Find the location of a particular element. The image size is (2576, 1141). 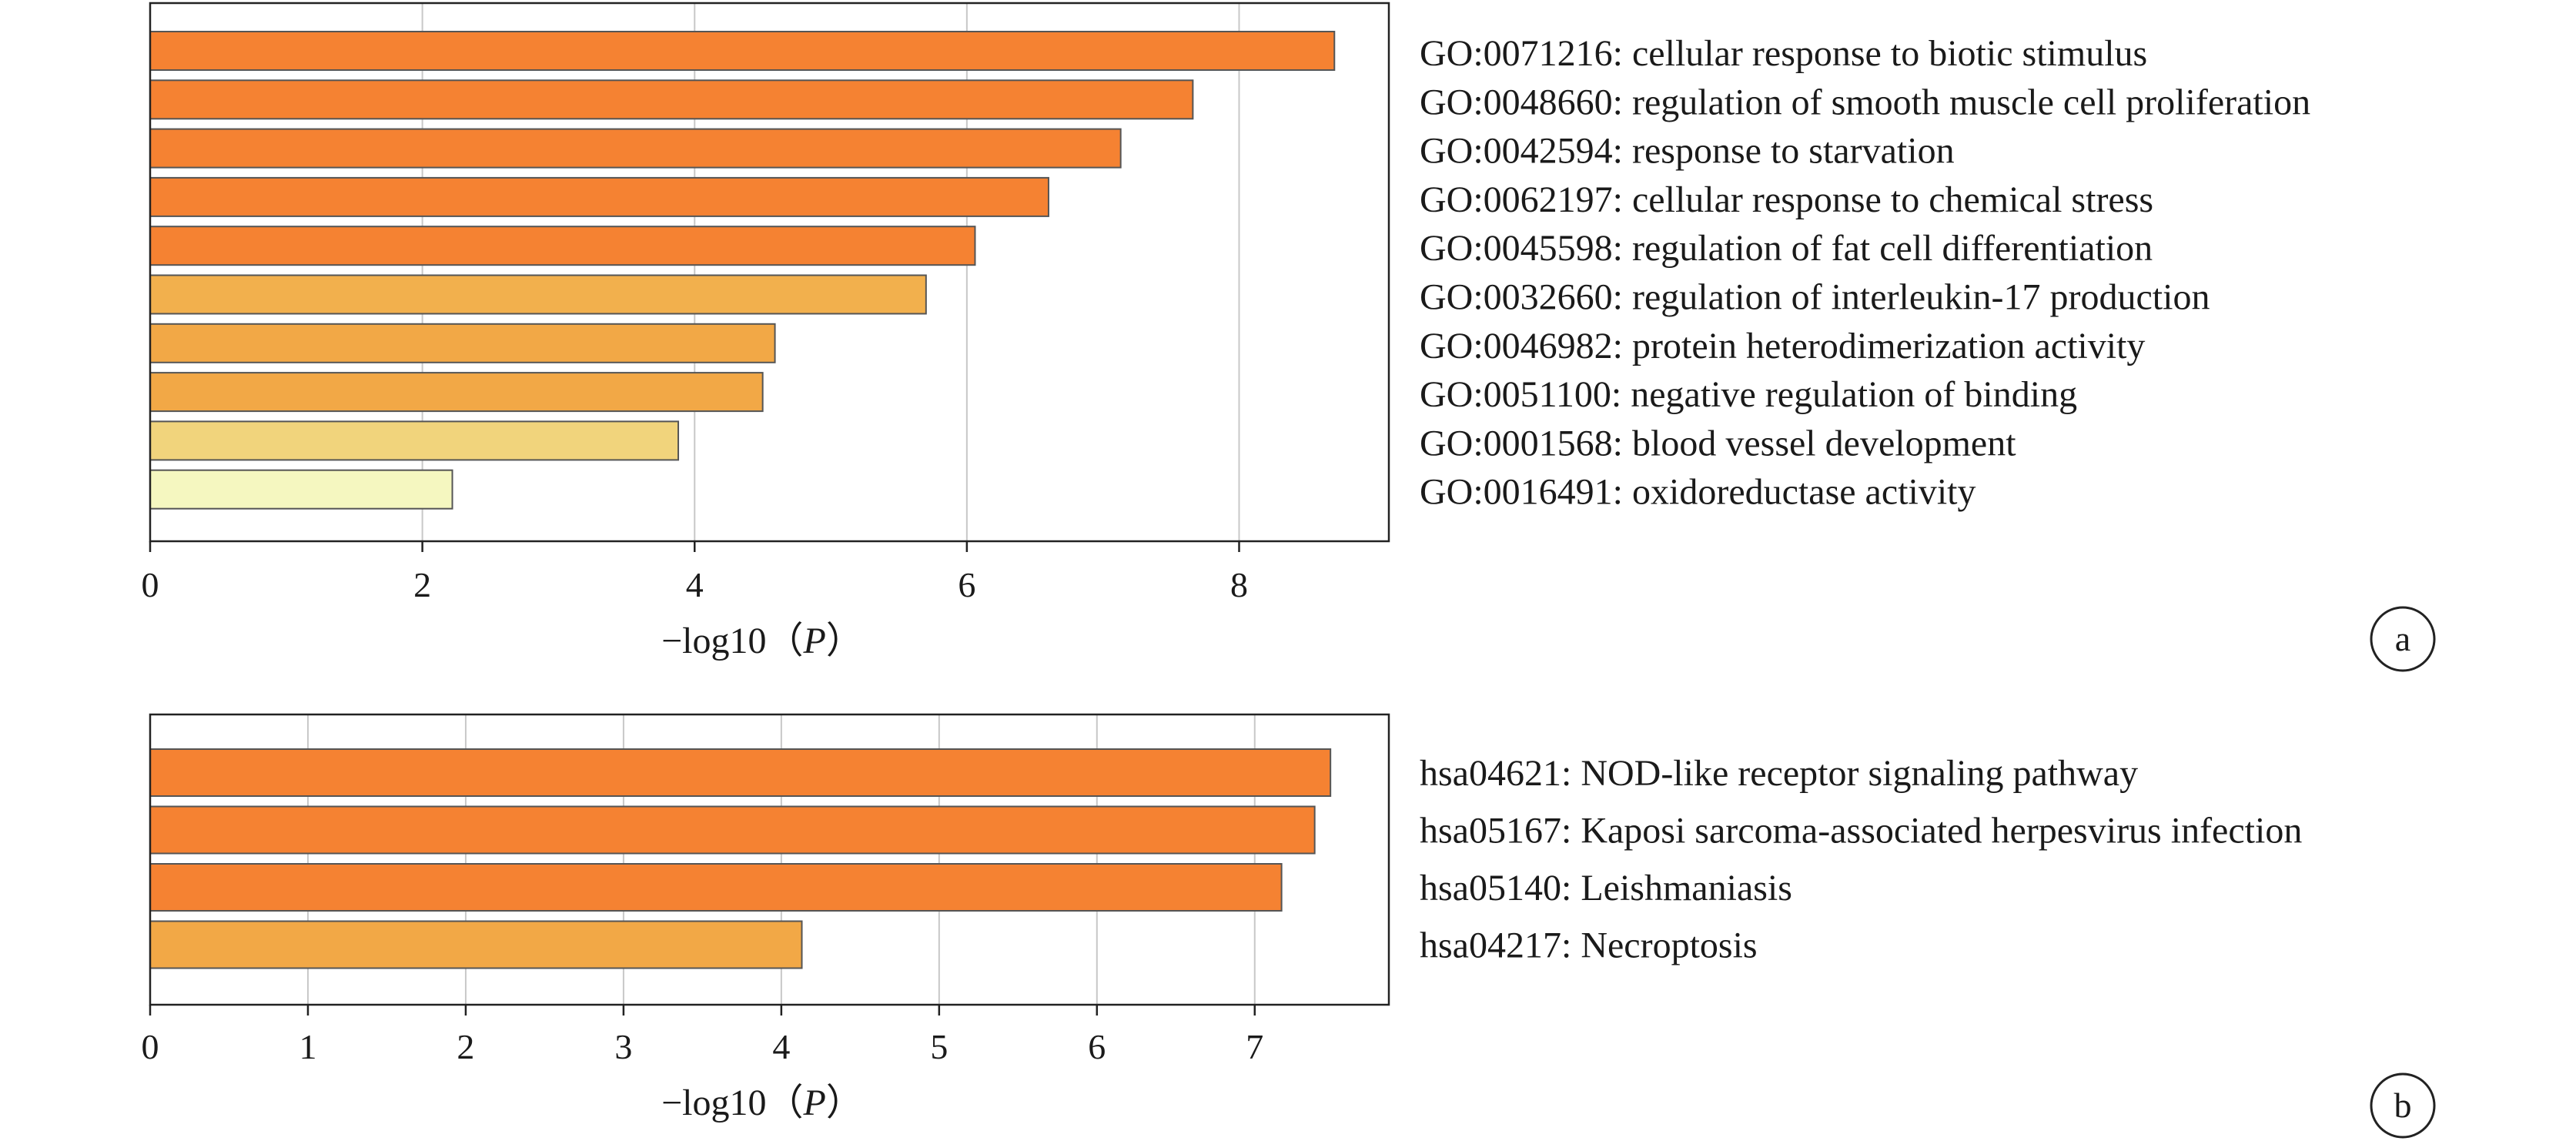

x-tick-label: 8 is located at coordinates (1239, 584).